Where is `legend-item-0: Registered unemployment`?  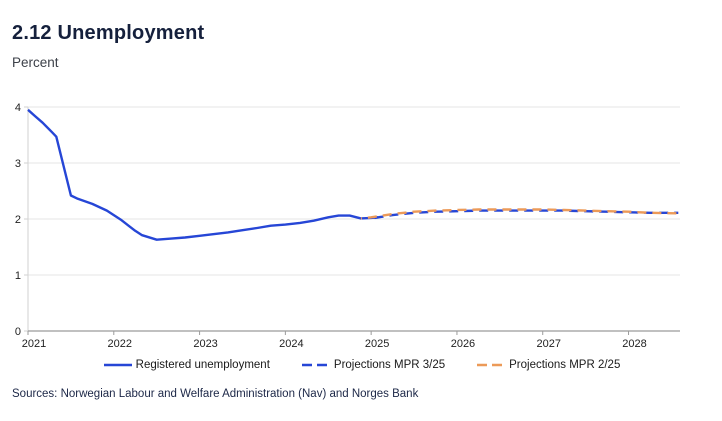 legend-item-0: Registered unemployment is located at coordinates (186, 365).